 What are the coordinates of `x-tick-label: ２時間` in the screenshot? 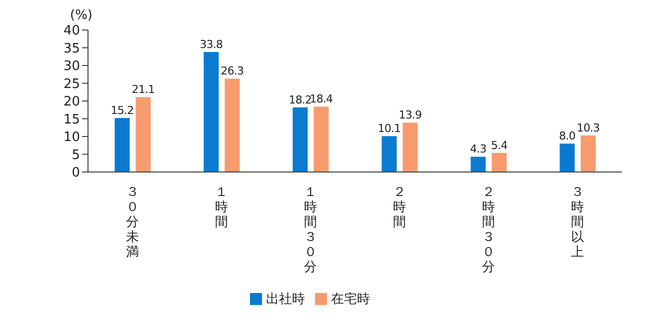 It's located at (399, 207).